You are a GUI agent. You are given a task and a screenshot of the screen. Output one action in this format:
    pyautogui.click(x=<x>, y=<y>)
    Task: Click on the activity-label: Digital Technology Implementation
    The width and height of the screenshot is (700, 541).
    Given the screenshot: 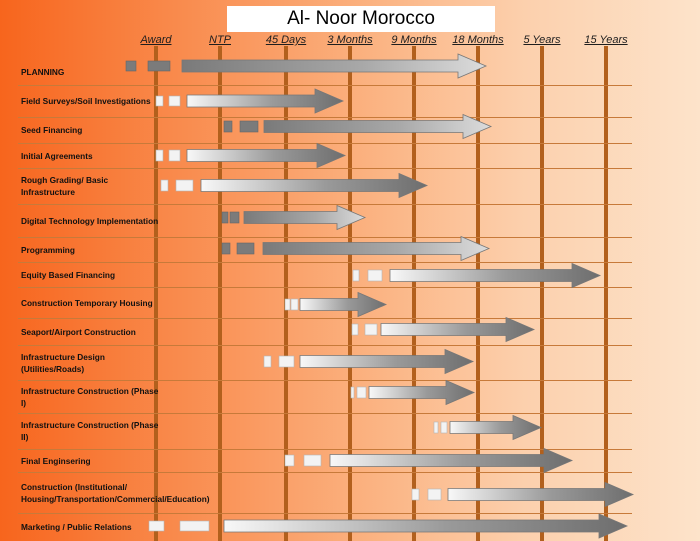 What is the action you would take?
    pyautogui.click(x=90, y=221)
    